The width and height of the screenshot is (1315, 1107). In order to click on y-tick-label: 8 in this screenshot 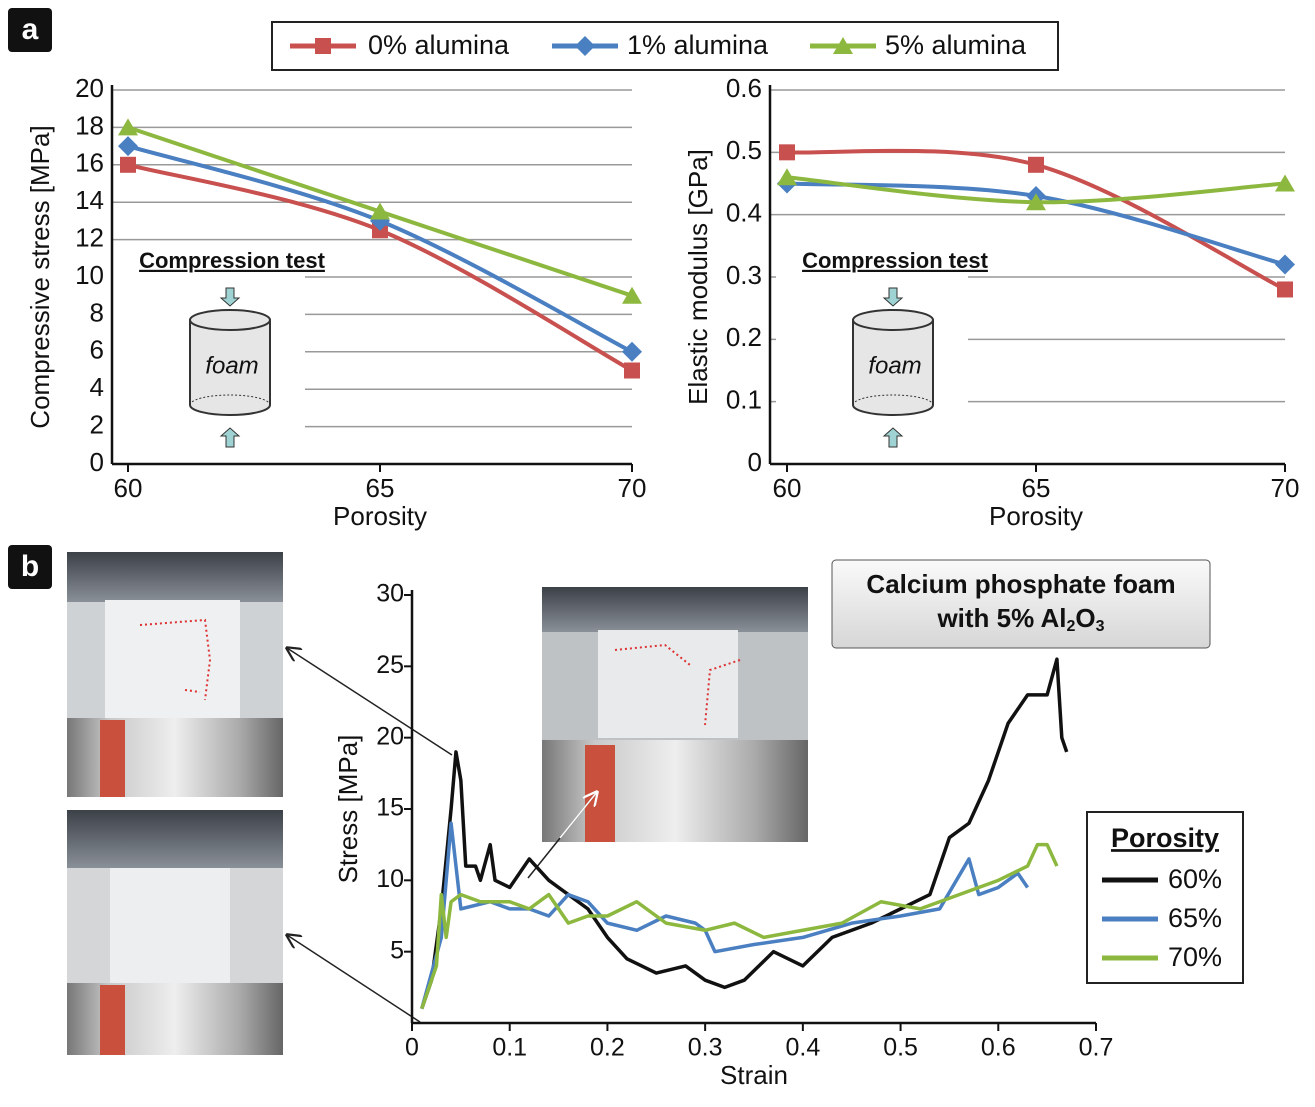, I will do `click(97, 312)`.